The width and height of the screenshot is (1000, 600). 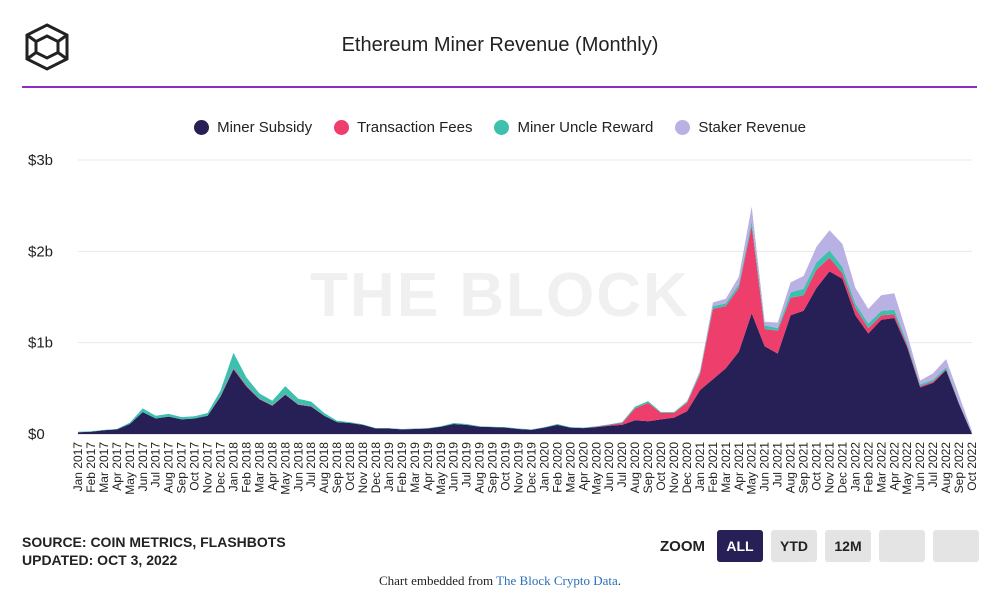 I want to click on embed-prefix: Chart embedded from, so click(x=437, y=580).